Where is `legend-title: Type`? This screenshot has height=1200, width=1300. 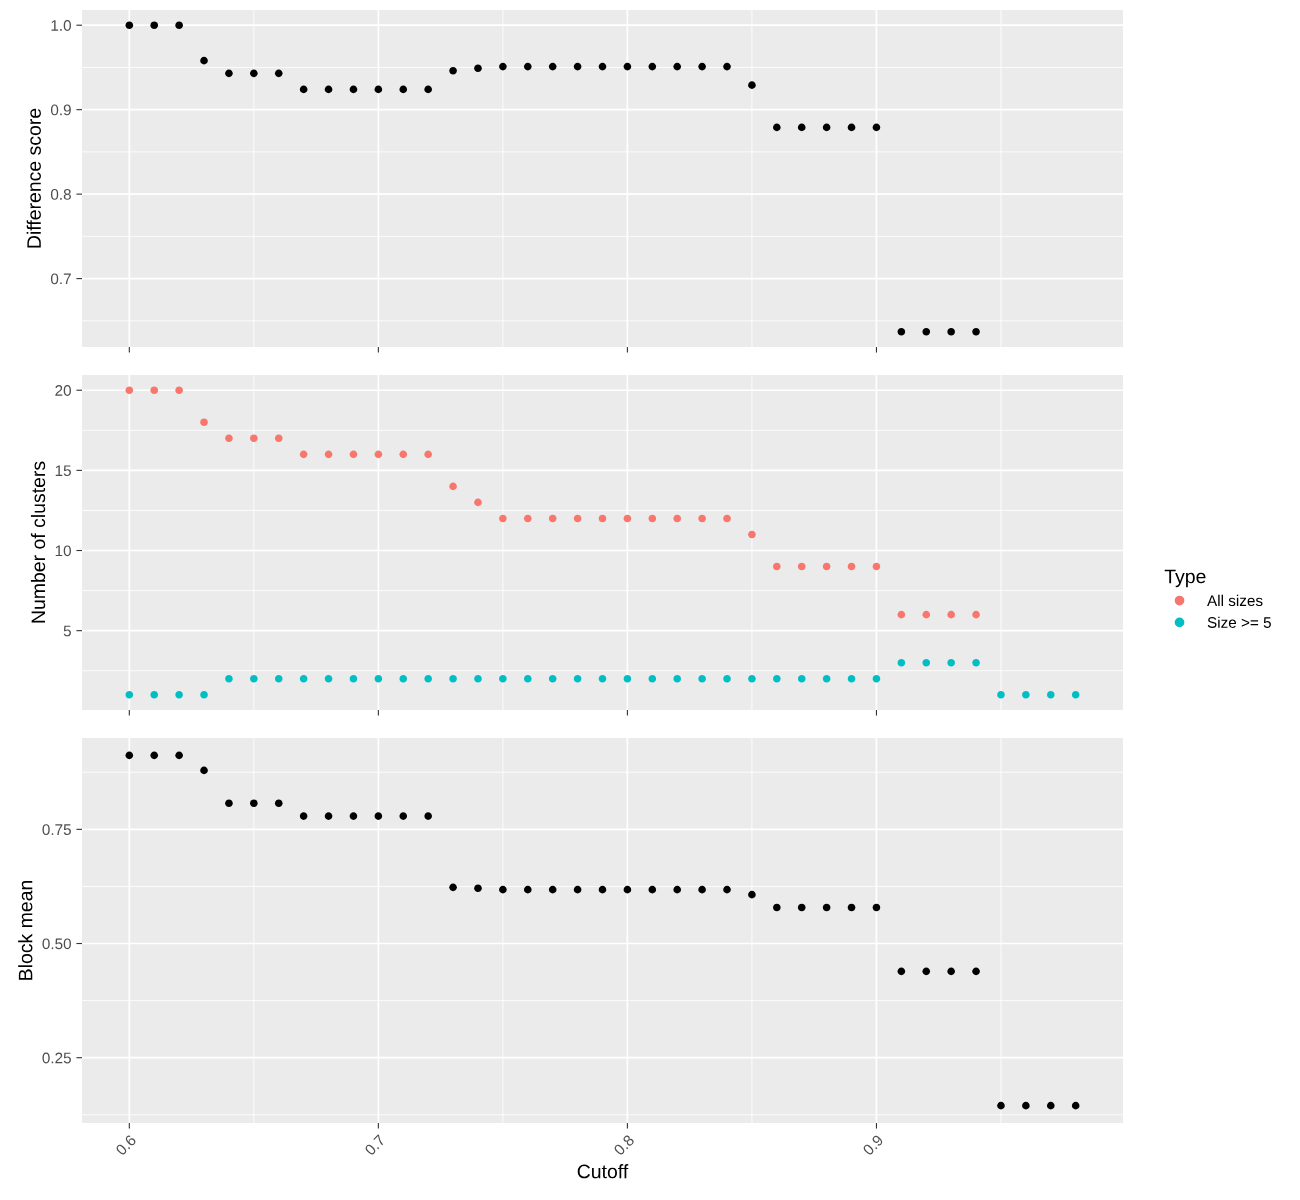
legend-title: Type is located at coordinates (1185, 578).